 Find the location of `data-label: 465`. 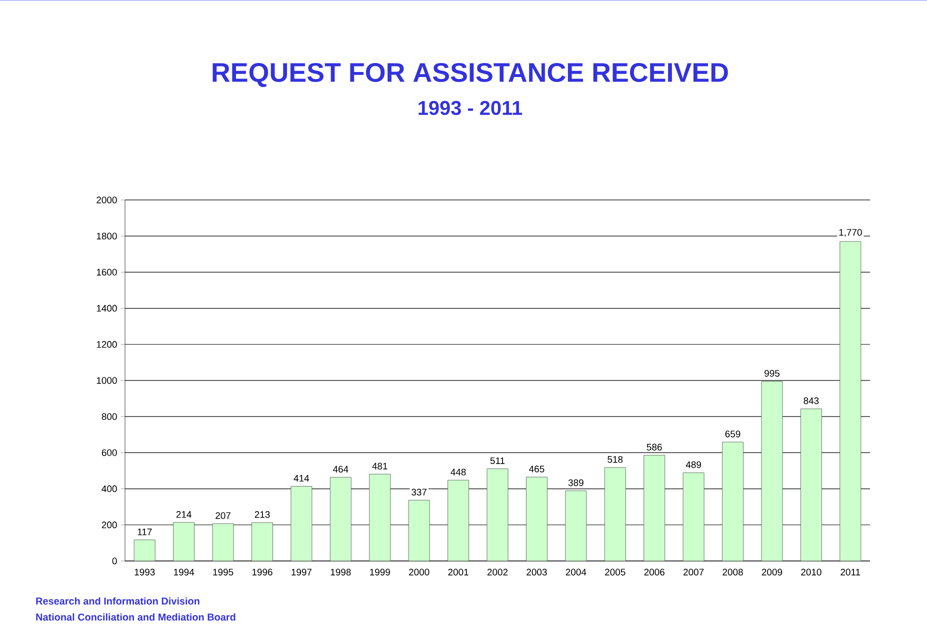

data-label: 465 is located at coordinates (536, 469).